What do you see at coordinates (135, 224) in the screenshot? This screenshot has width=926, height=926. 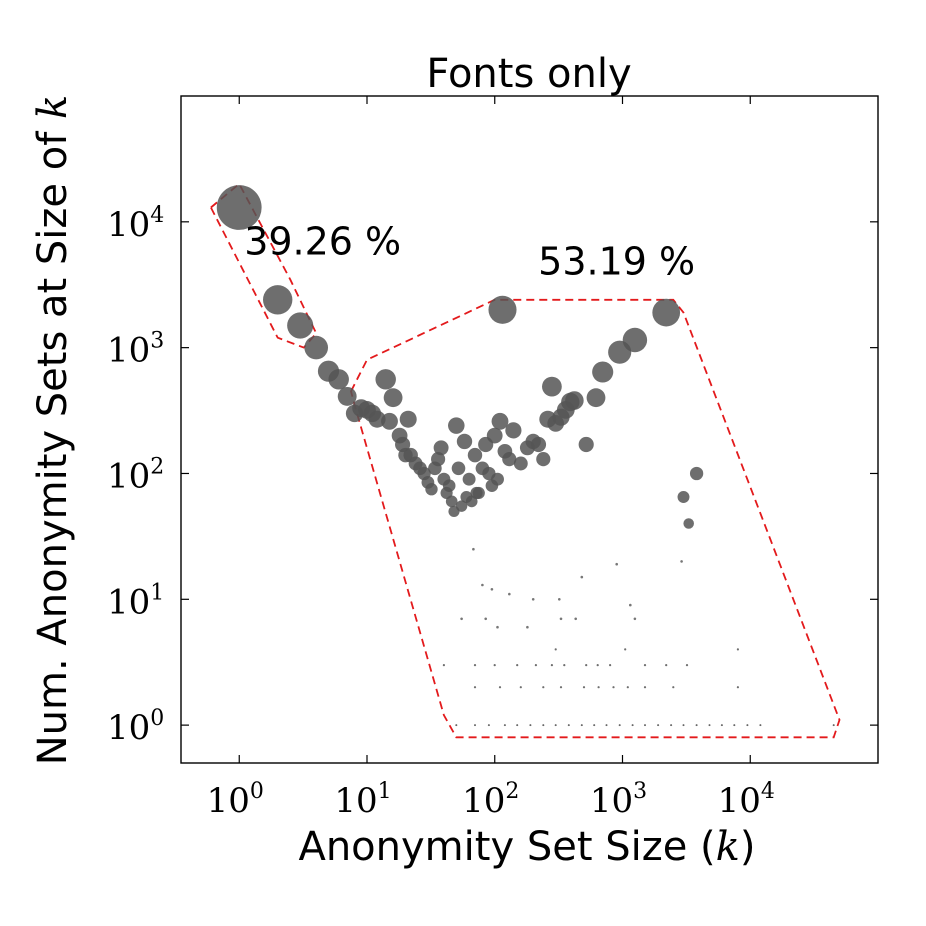 I see `y-tick-label: 104` at bounding box center [135, 224].